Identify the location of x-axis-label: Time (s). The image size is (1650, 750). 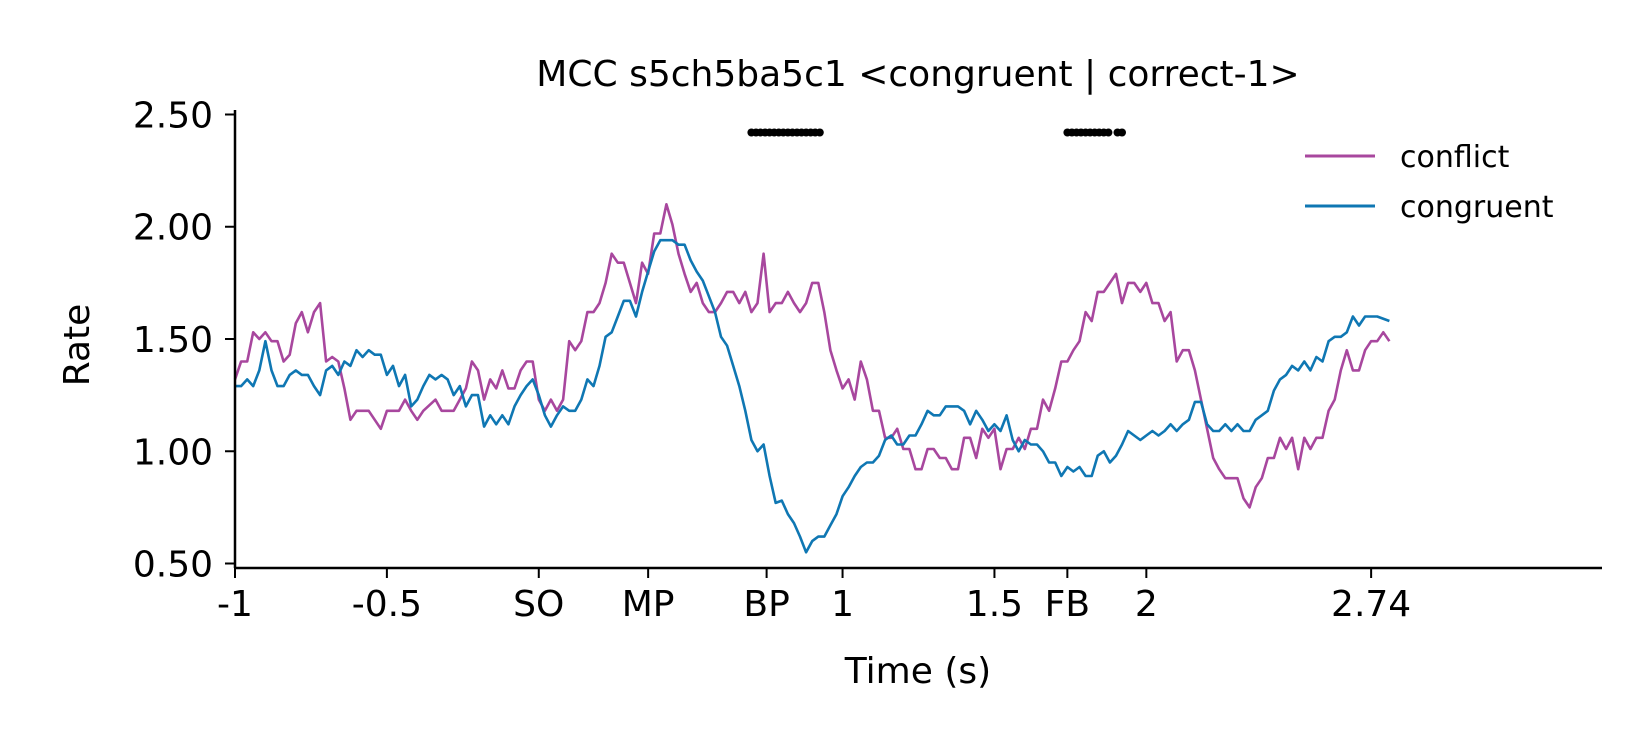
(917, 671).